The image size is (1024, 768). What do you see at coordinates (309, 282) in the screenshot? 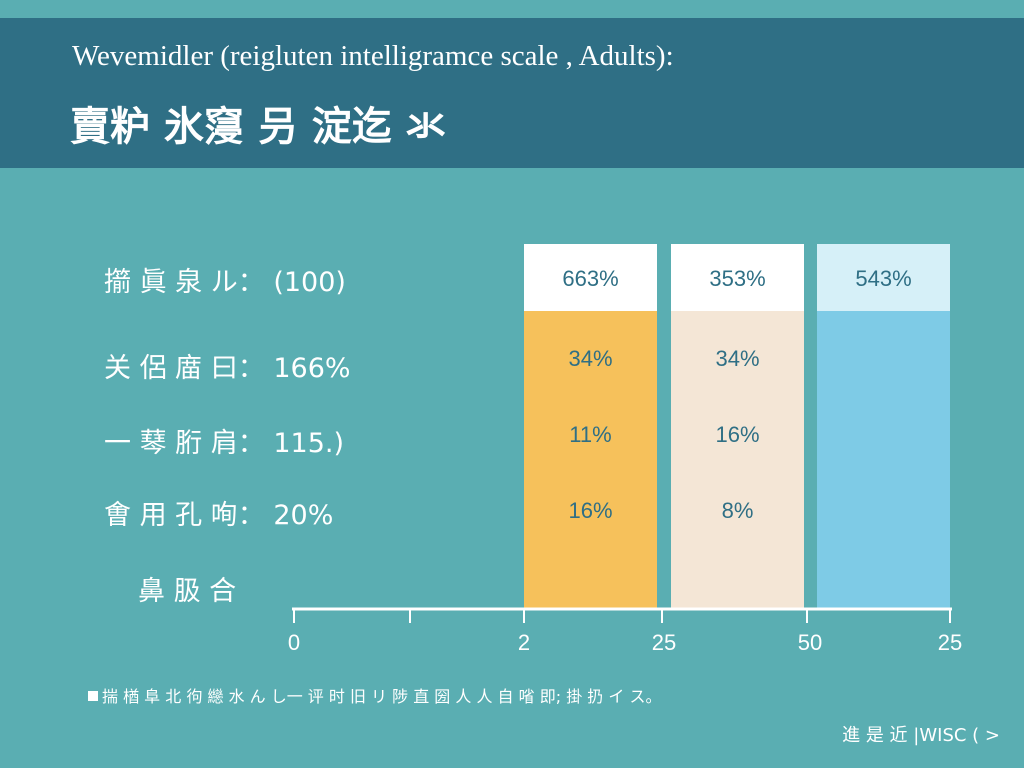
I see `stat-value: (100)` at bounding box center [309, 282].